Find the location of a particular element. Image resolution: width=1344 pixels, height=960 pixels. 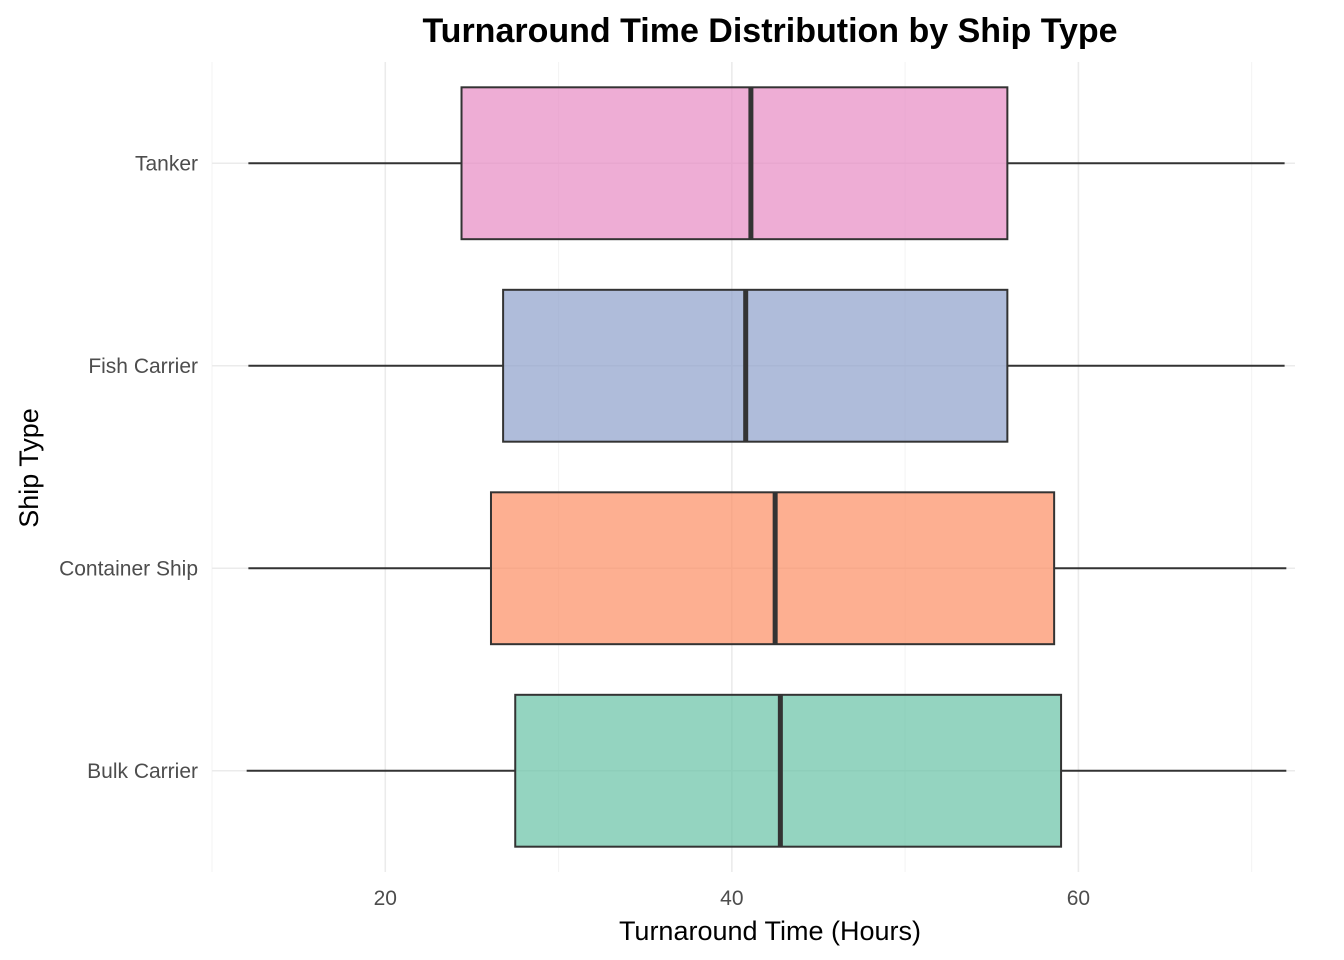

y-tick-label: Container Ship is located at coordinates (128, 568).